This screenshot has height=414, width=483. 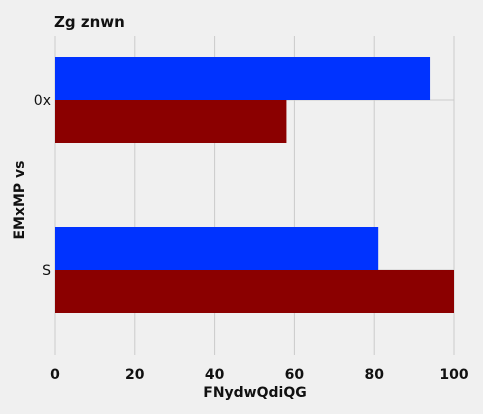 I want to click on bar-series-2-S, so click(x=254, y=291).